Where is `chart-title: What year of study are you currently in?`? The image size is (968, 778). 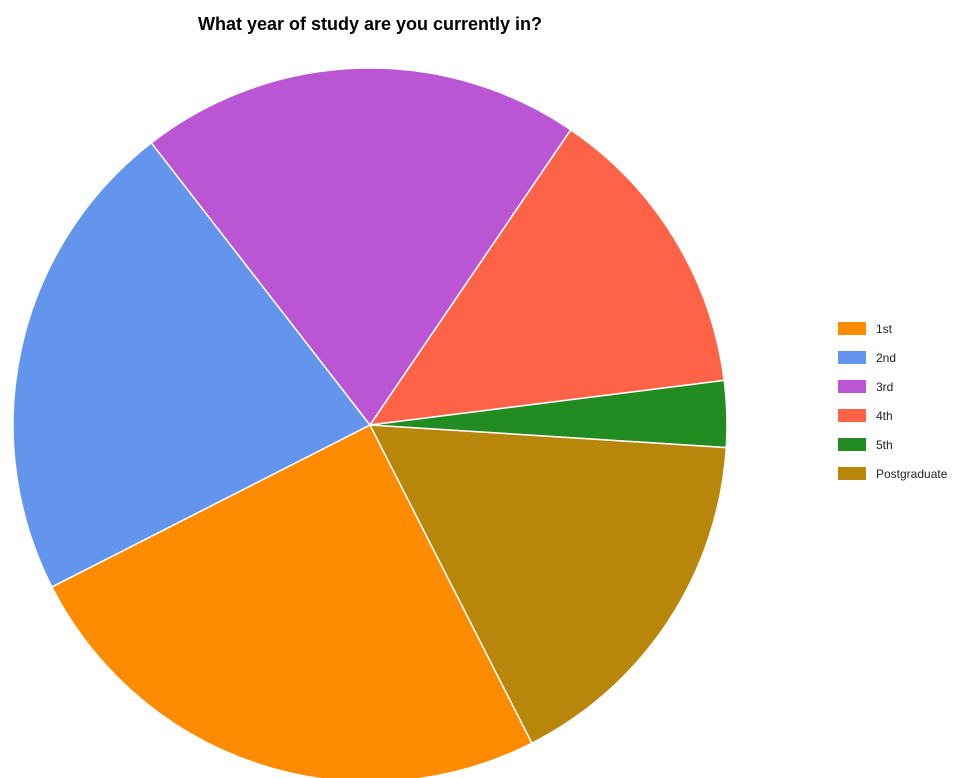 chart-title: What year of study are you currently in? is located at coordinates (370, 24).